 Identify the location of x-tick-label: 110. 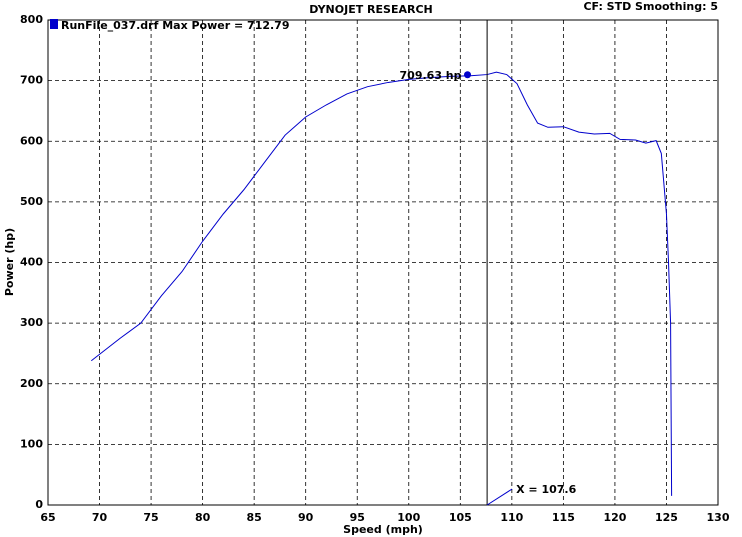
(511, 517).